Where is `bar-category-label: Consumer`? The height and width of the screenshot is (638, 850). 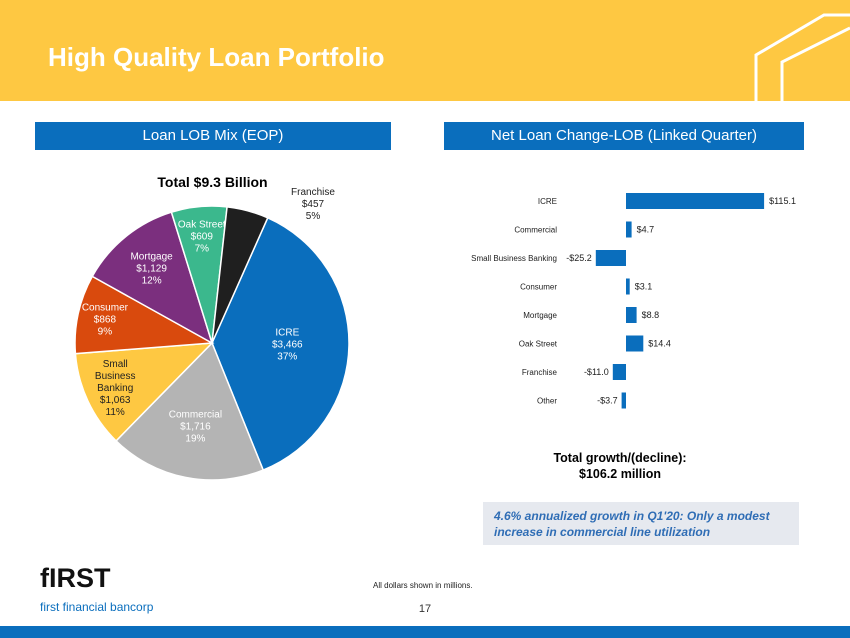
bar-category-label: Consumer is located at coordinates (538, 287).